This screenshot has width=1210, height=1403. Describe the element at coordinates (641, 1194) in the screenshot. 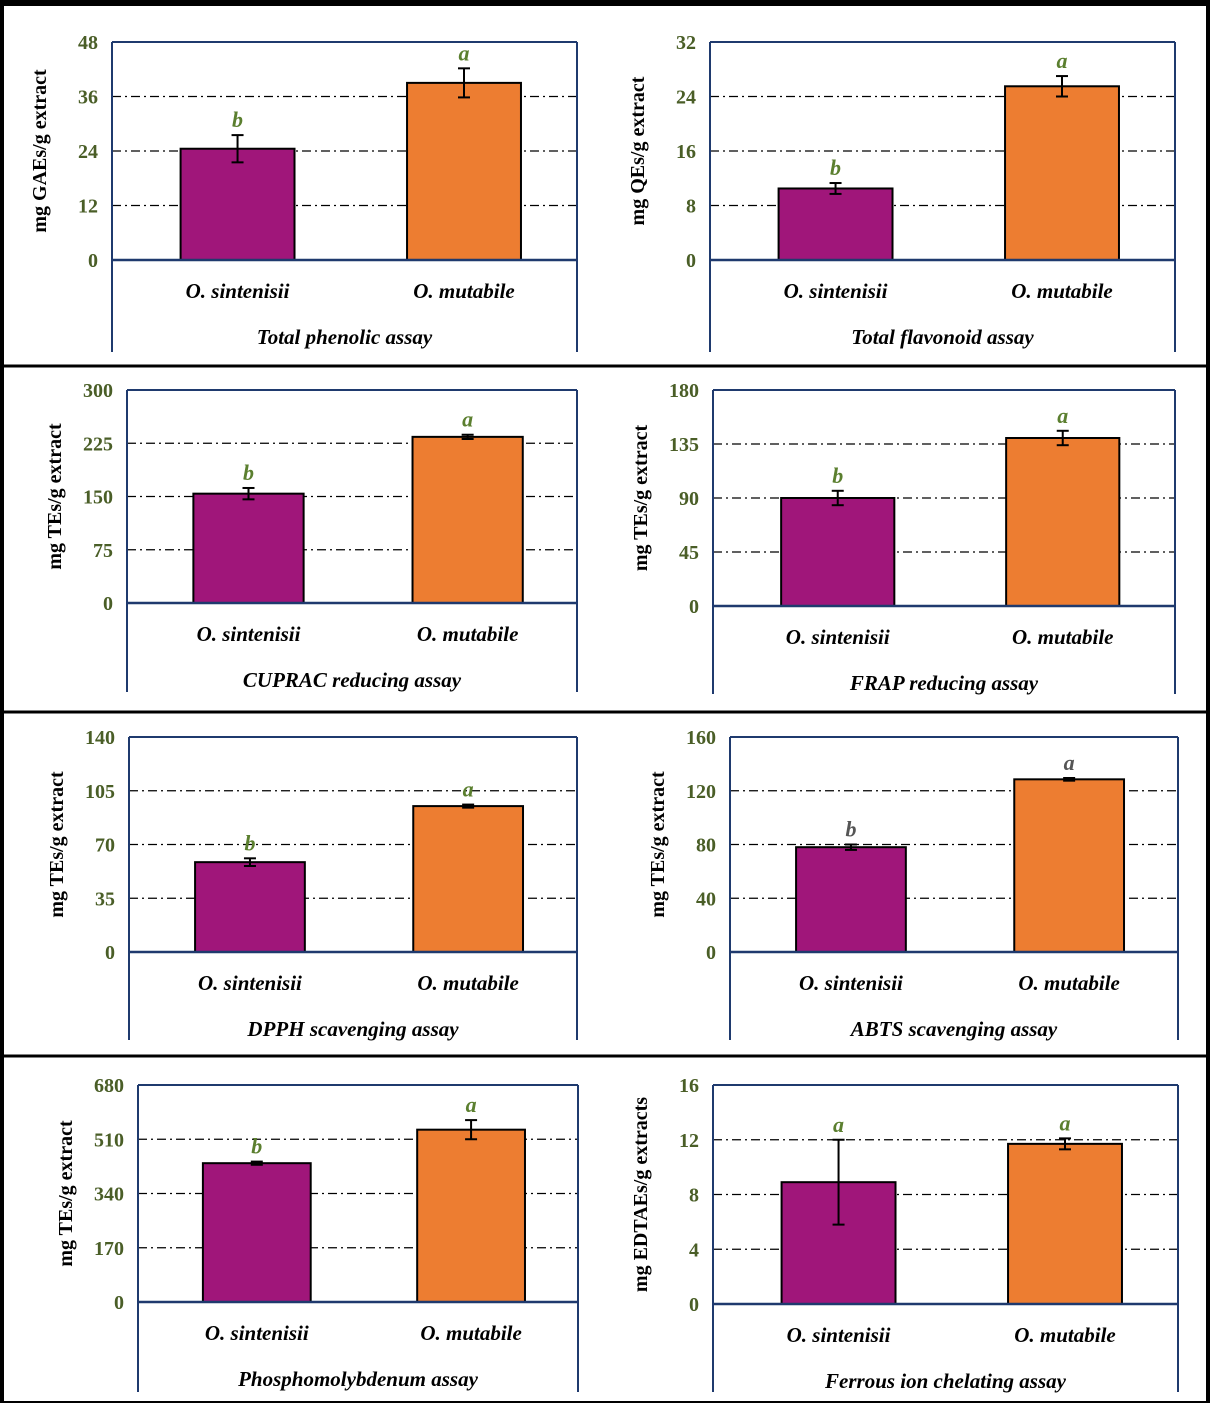

I see `y-axis-label: mg EDTAEs/g extracts` at that location.